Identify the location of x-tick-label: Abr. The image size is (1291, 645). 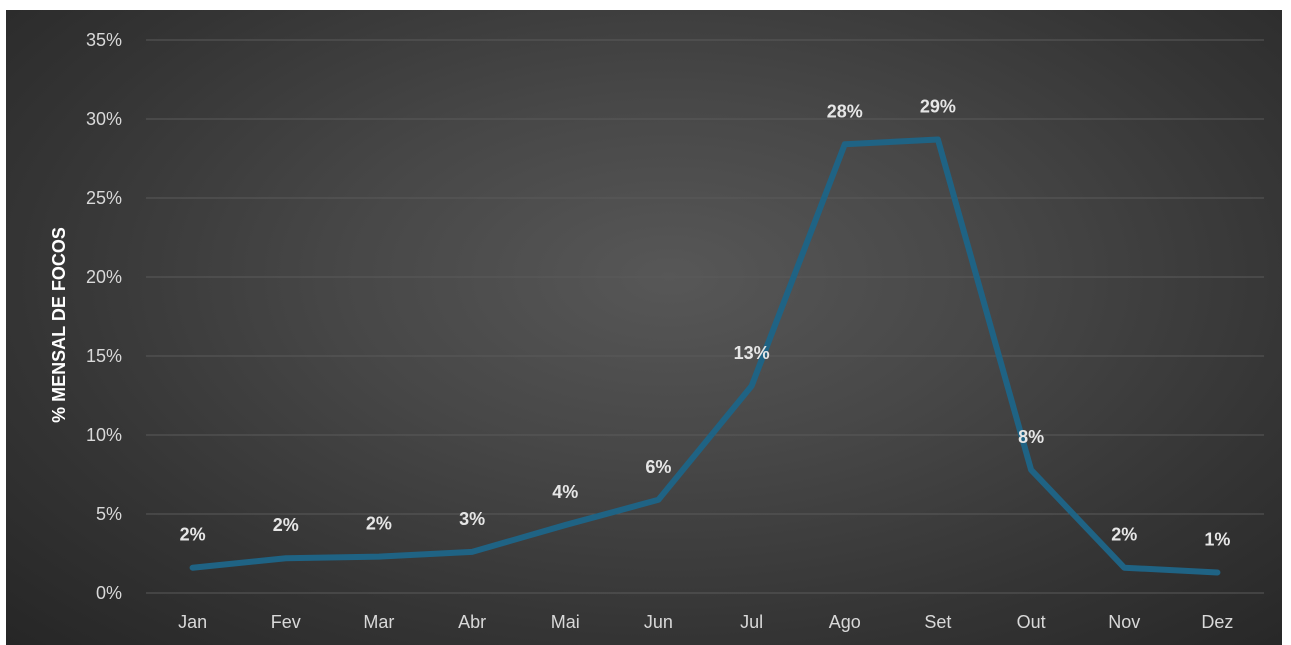
(472, 622).